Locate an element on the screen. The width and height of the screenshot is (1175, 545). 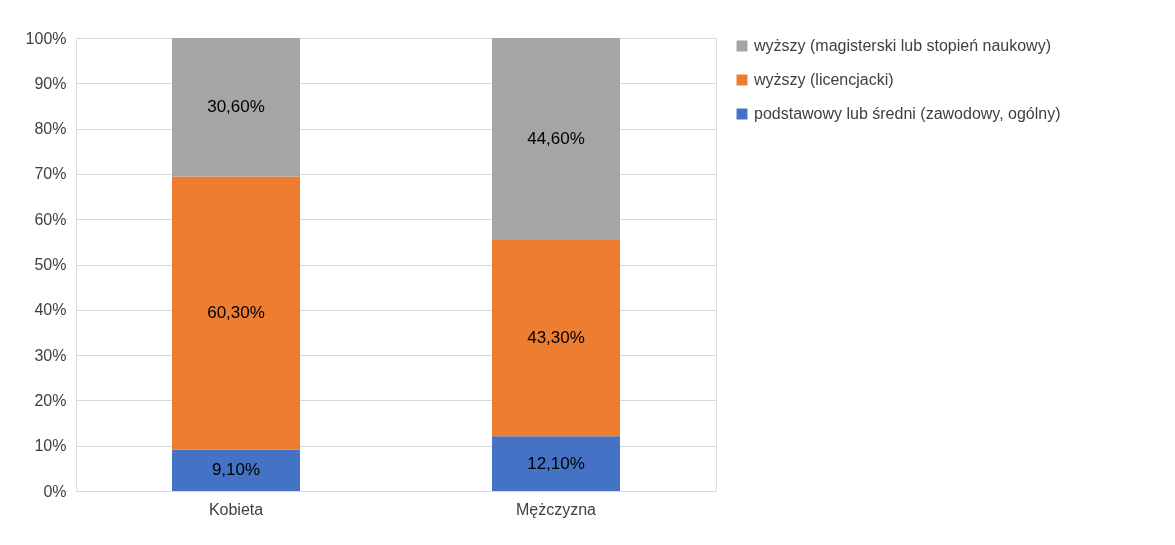
y-tick-label: 100% is located at coordinates (46, 38).